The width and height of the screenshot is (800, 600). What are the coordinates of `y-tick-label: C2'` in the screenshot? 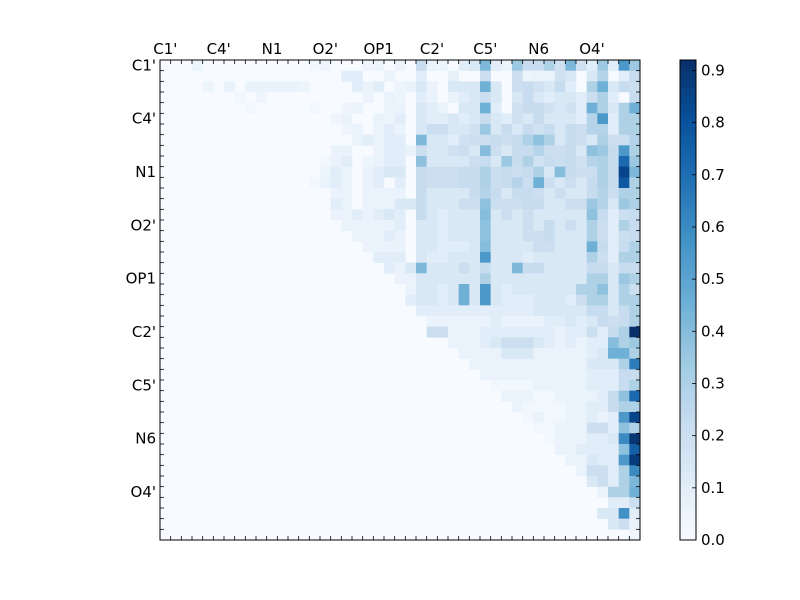 It's located at (144, 332).